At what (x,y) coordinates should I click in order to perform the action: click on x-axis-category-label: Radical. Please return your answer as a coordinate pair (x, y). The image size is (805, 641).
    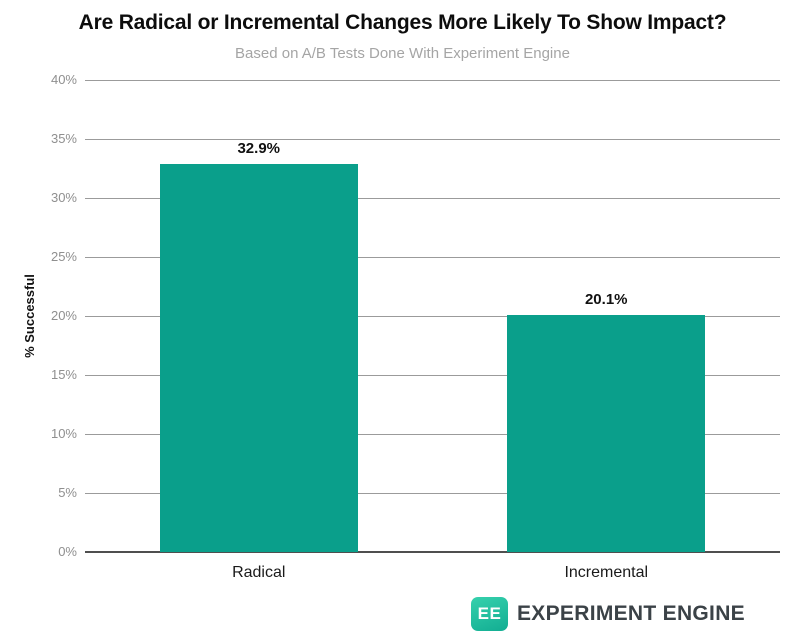
    Looking at the image, I should click on (259, 572).